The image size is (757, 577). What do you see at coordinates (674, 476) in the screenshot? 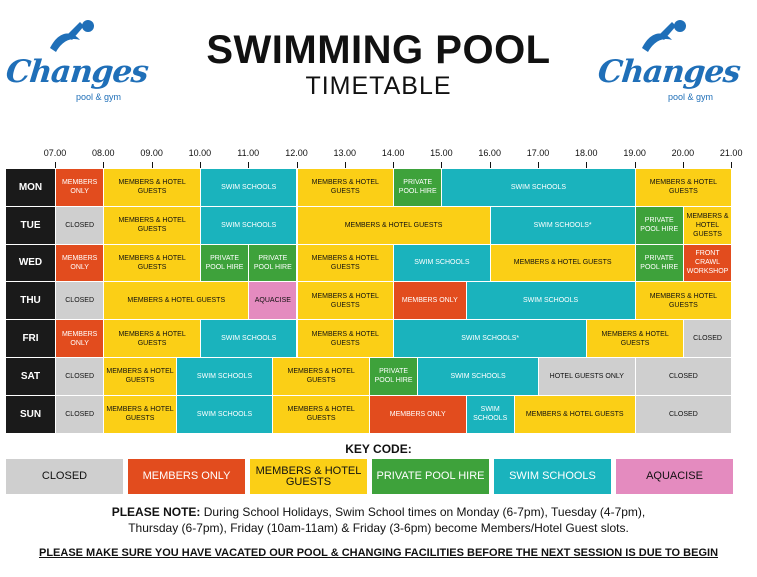
I see `key-aquacise: AQUACISE` at bounding box center [674, 476].